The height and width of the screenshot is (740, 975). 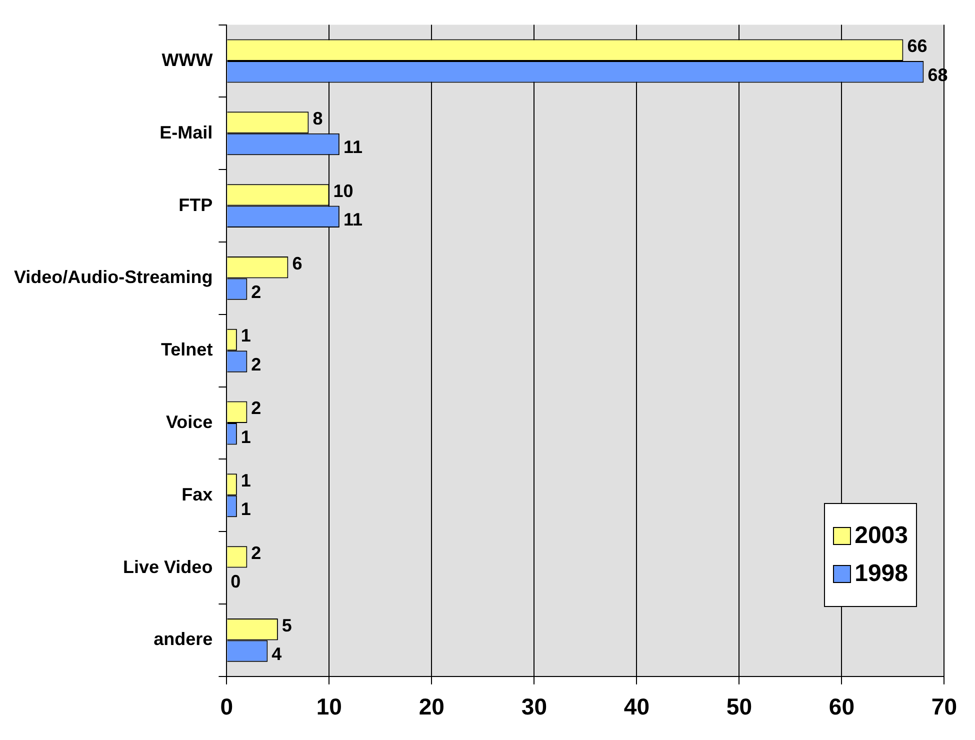 I want to click on x-tick-label: 50, so click(x=739, y=707).